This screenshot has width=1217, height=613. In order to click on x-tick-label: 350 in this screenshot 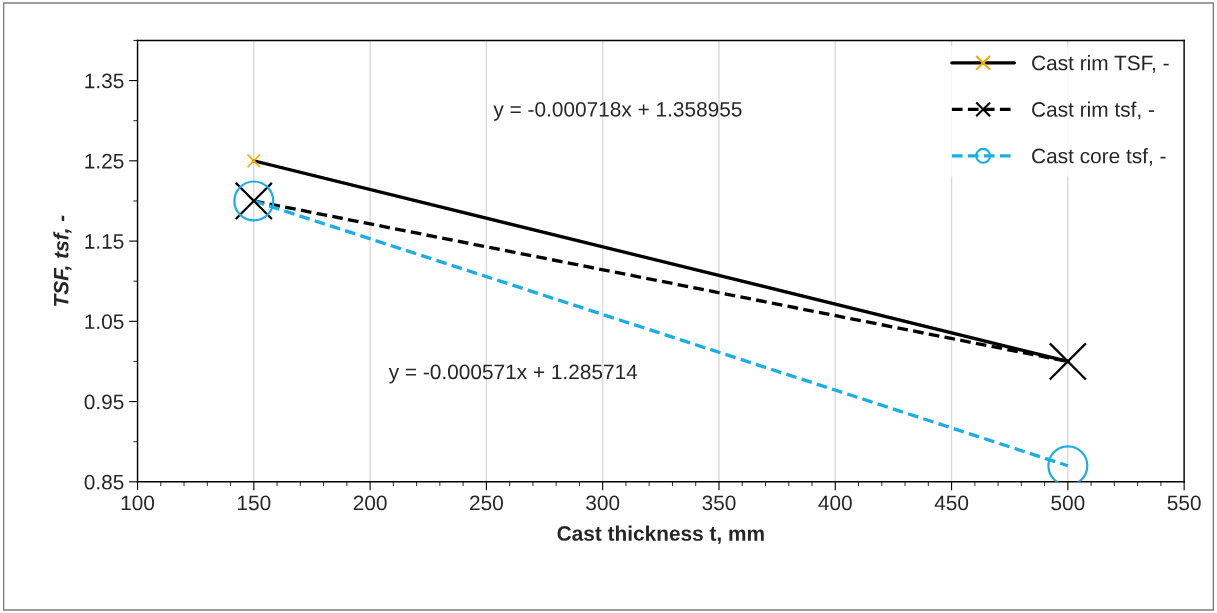, I will do `click(719, 503)`.